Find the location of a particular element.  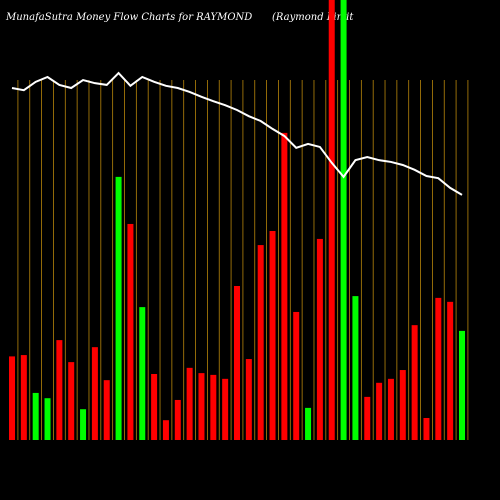

chart-subtitle: (Raymond Limit is located at coordinates (313, 17).